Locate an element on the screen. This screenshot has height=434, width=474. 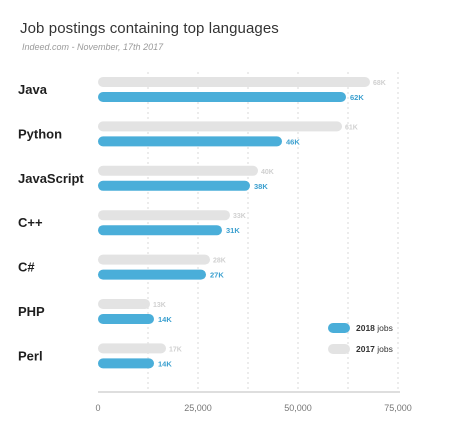
bar-label-2018: 62K is located at coordinates (357, 97).